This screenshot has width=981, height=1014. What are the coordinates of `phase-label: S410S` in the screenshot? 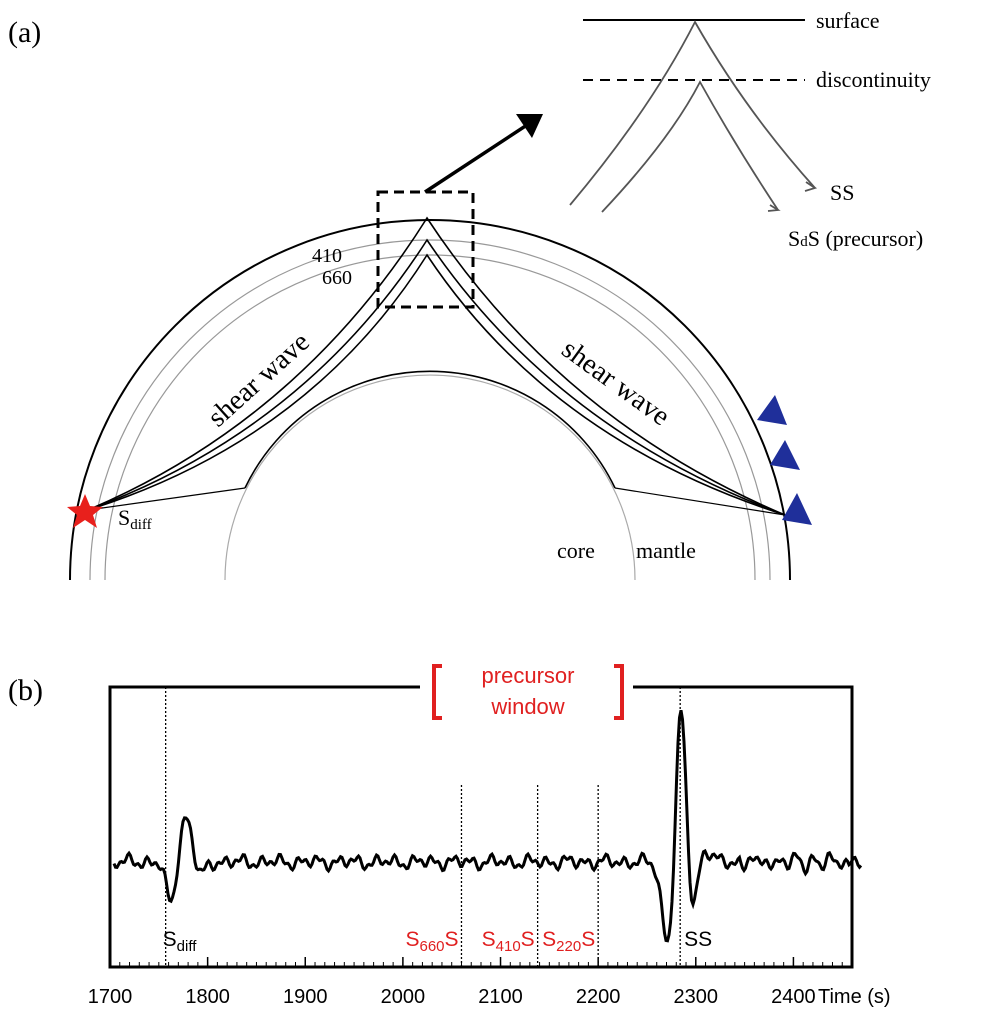 It's located at (508, 941).